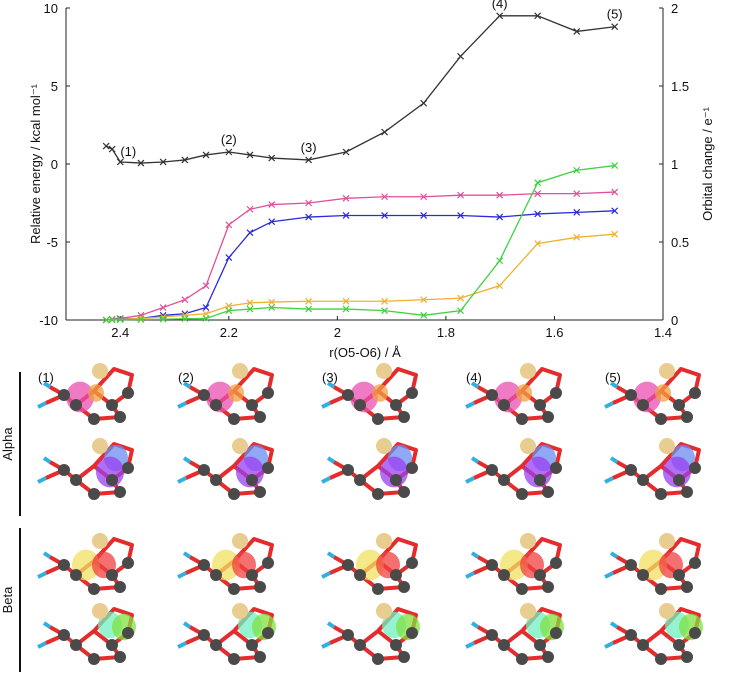  What do you see at coordinates (663, 393) in the screenshot?
I see `orbital` at bounding box center [663, 393].